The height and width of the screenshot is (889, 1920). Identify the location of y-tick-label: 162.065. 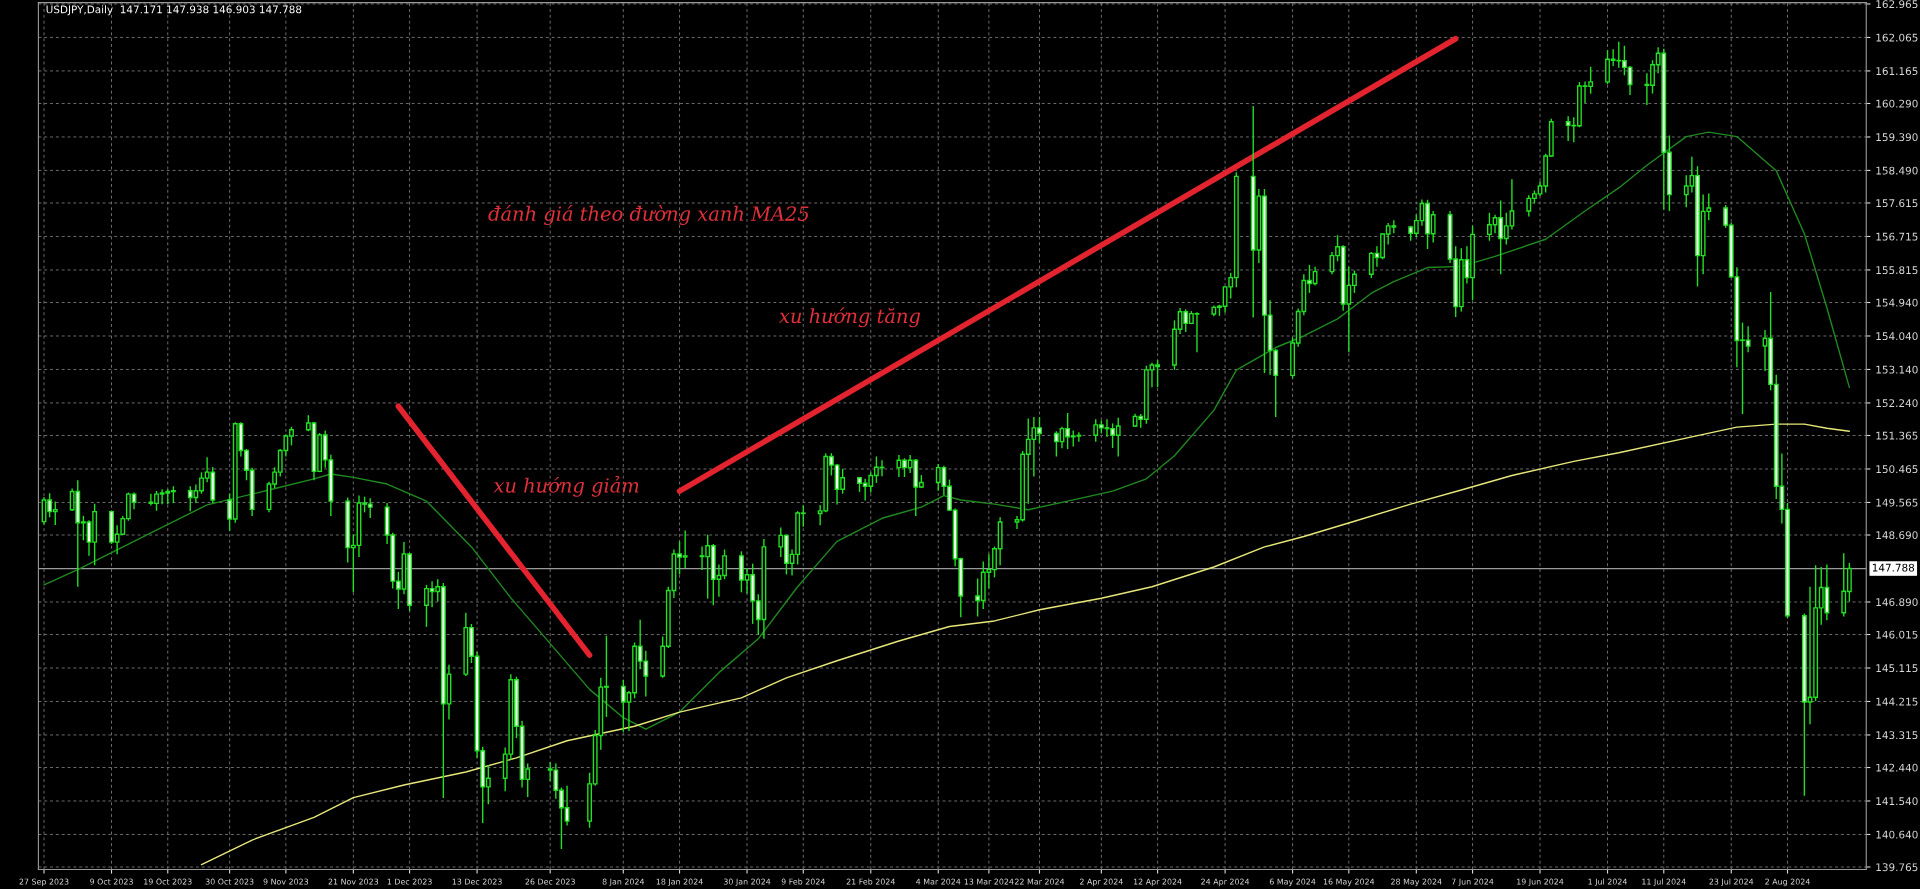
(1897, 37).